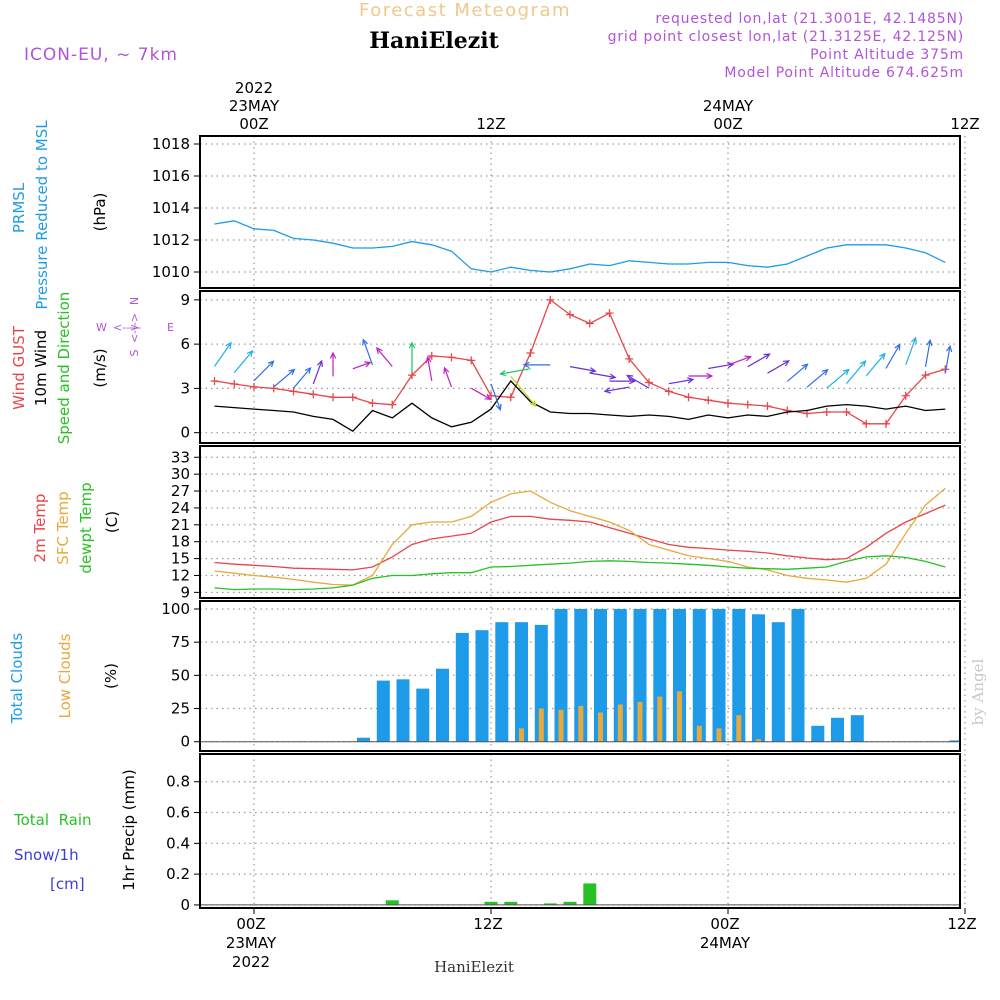  I want to click on panel-3-labels: 2m Temp SFC Temp dewpt Temp (C), so click(76, 527).